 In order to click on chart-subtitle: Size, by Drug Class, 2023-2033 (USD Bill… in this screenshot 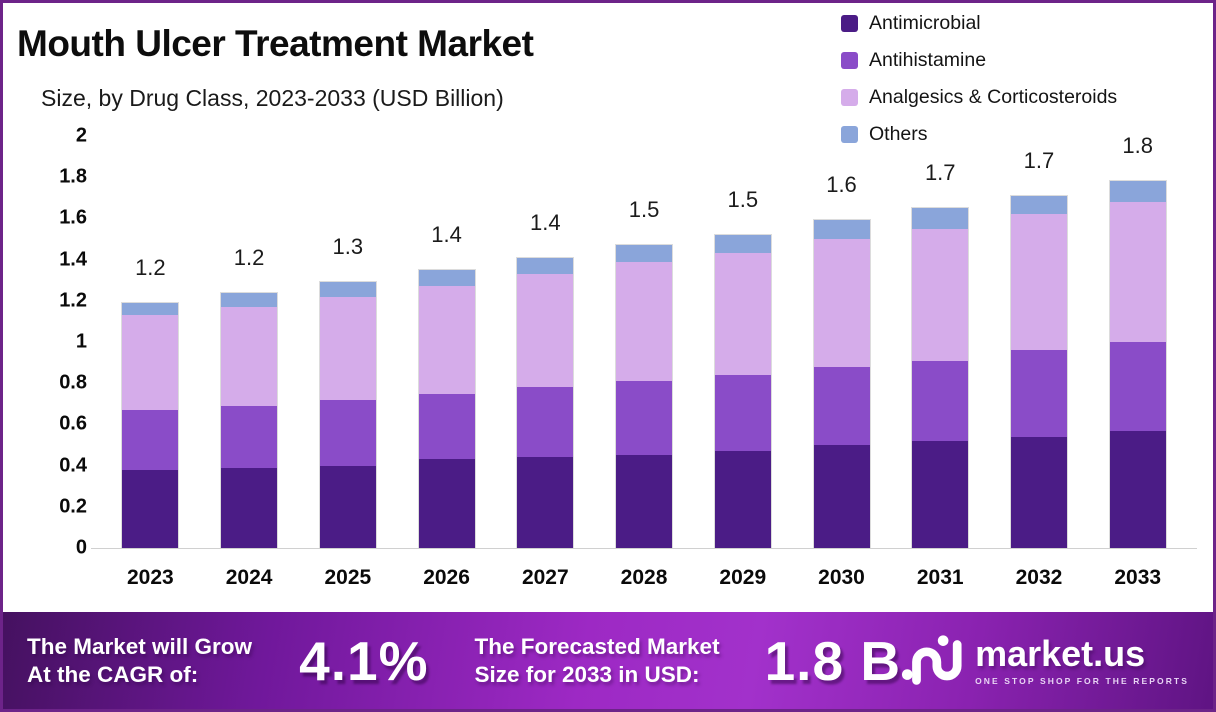, I will do `click(272, 98)`.